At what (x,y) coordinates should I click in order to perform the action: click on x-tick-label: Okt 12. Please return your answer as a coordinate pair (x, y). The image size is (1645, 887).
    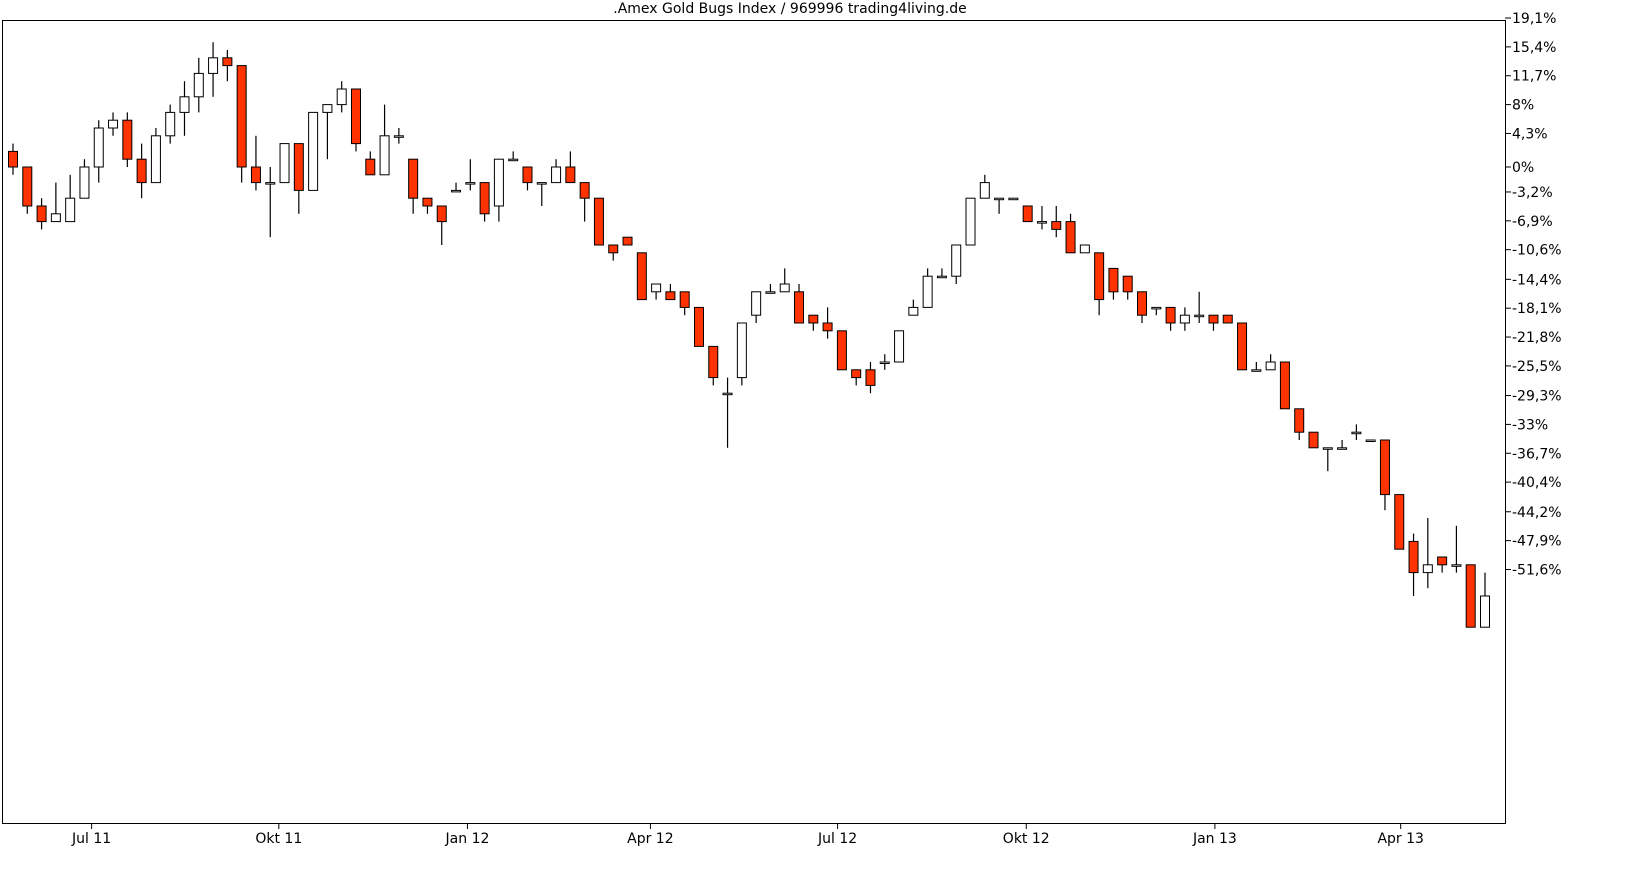
    Looking at the image, I should click on (1026, 839).